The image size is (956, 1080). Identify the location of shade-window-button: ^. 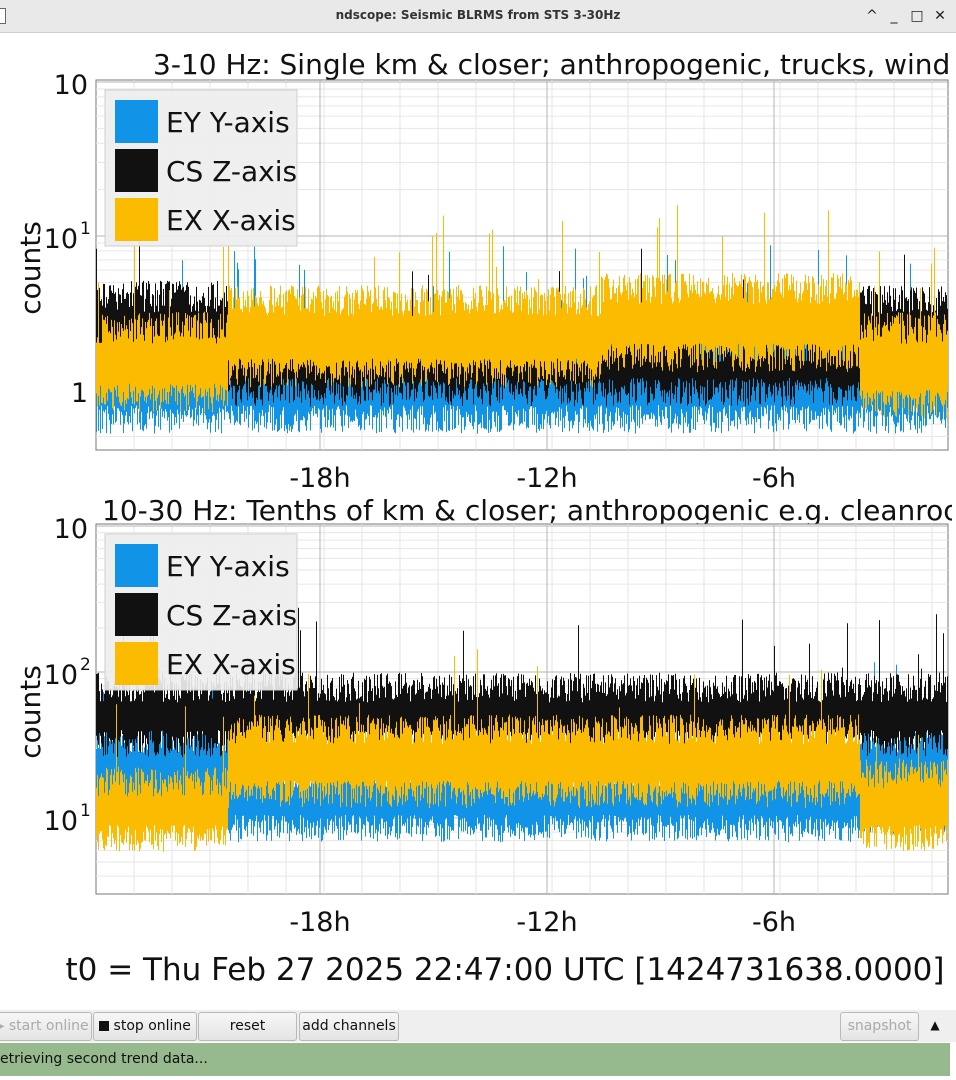
(872, 16).